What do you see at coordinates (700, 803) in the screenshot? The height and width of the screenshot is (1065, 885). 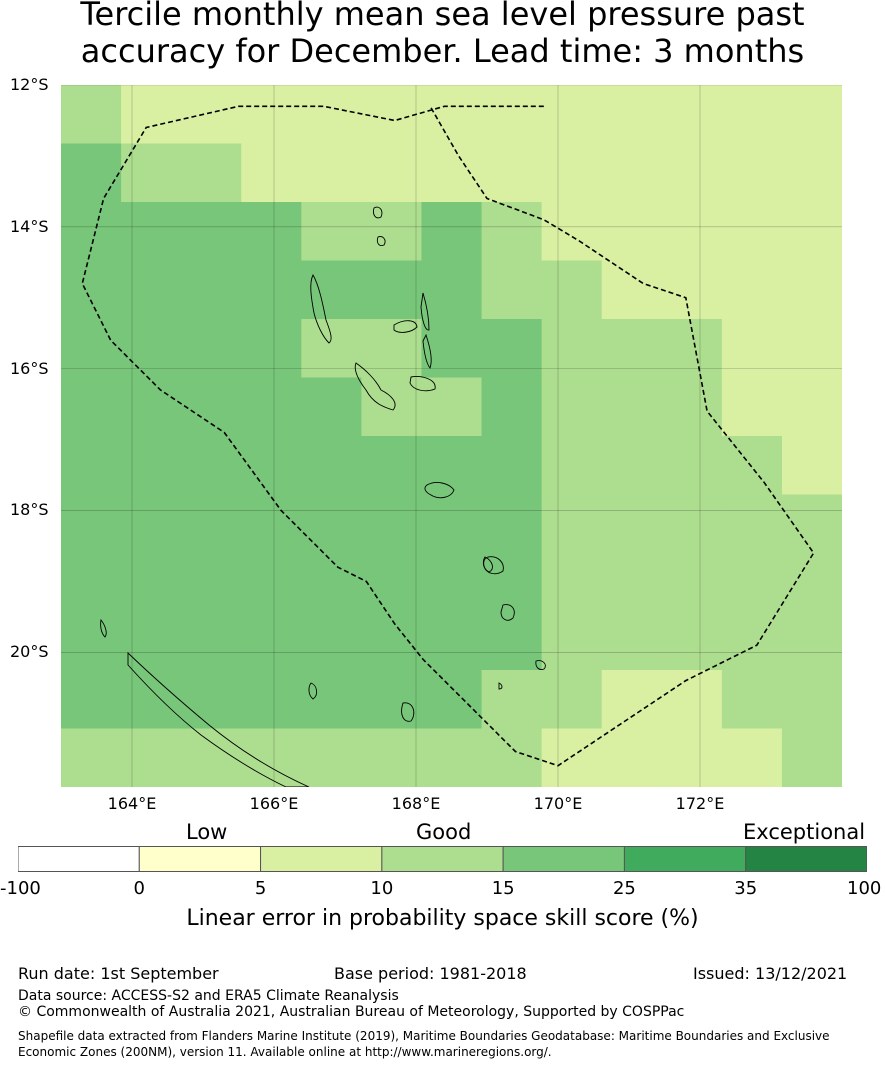 I see `x-tick-label: 172°E` at bounding box center [700, 803].